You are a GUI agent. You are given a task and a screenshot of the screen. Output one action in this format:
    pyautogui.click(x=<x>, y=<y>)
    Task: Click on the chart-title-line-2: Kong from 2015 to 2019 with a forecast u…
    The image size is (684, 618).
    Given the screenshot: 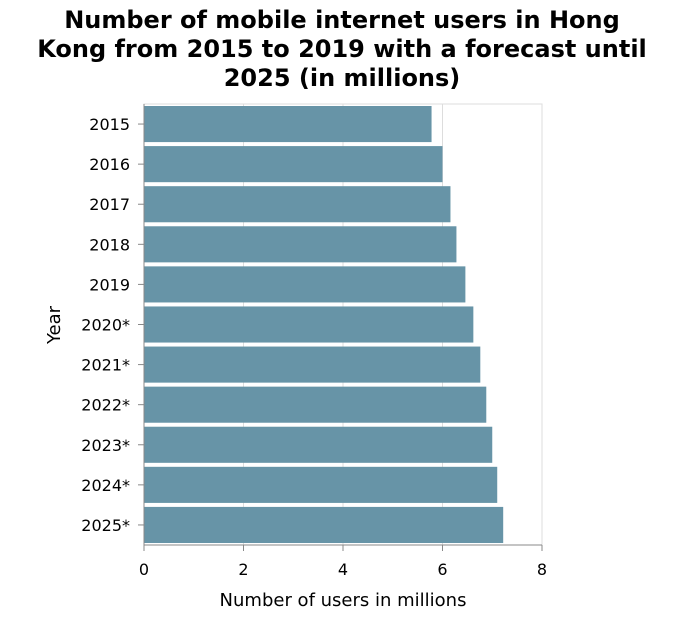 What is the action you would take?
    pyautogui.click(x=342, y=49)
    